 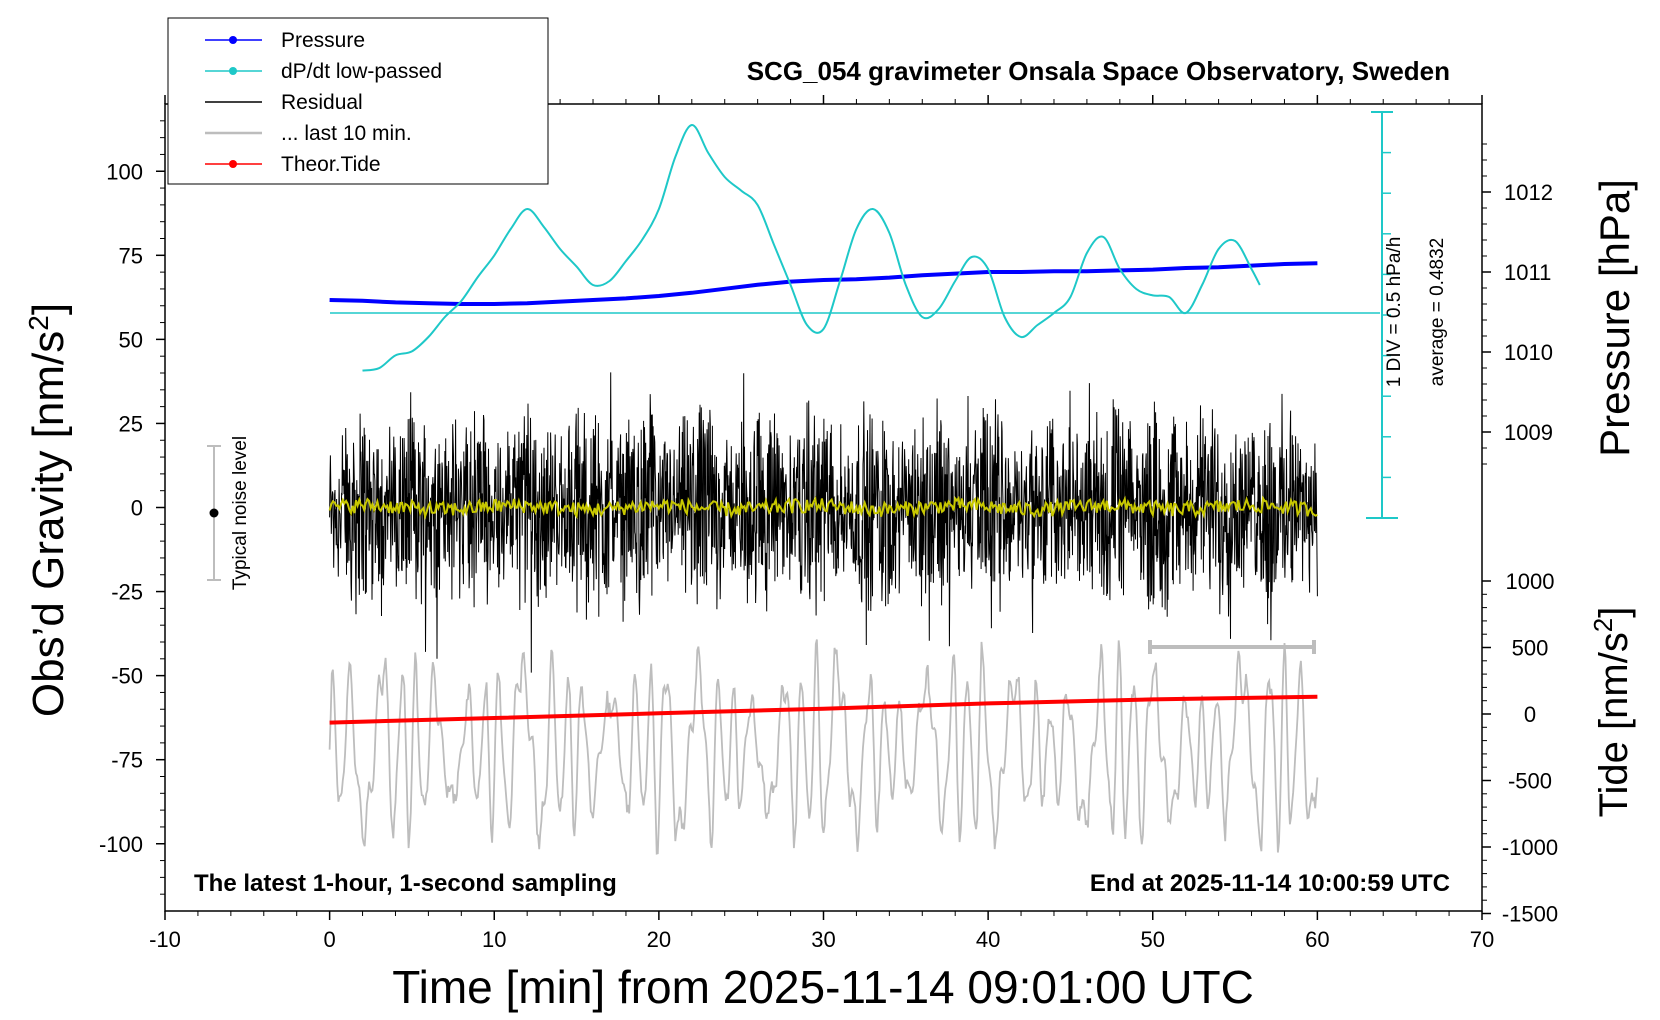 I want to click on tide-axis-label: Tide [nm/s2], so click(x=1612, y=712).